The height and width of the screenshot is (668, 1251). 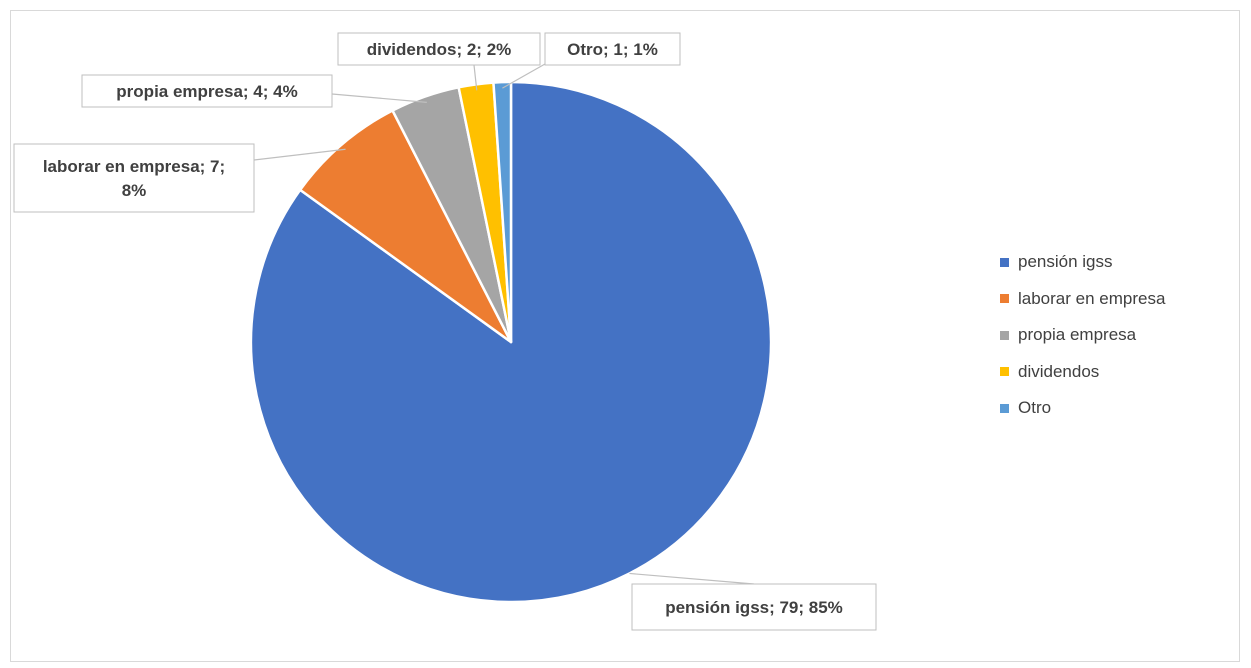 What do you see at coordinates (692, 578) in the screenshot?
I see `leader-line-pension-igss` at bounding box center [692, 578].